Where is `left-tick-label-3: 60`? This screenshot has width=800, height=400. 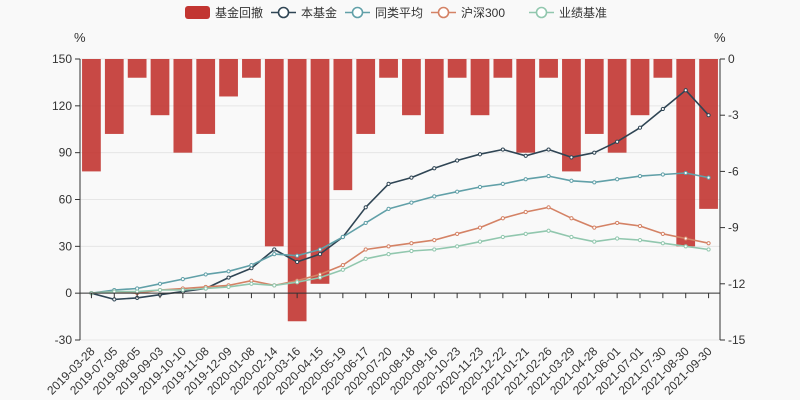
left-tick-label-3: 60 is located at coordinates (66, 200).